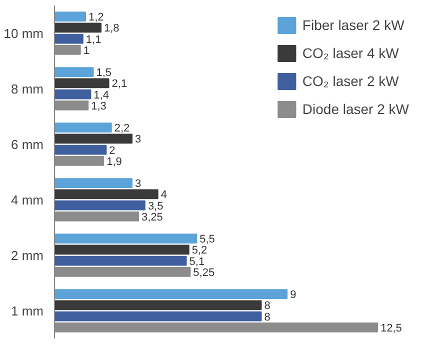  I want to click on y-tick-label: 6 mm, so click(27, 144).